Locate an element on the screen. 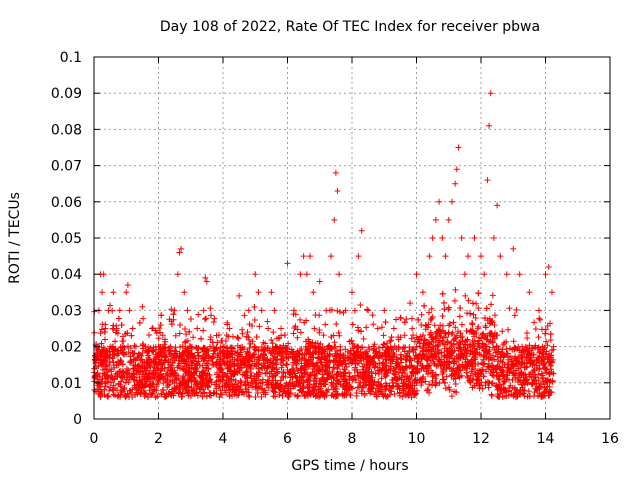 The width and height of the screenshot is (640, 480). x-tick-label: 8 is located at coordinates (352, 439).